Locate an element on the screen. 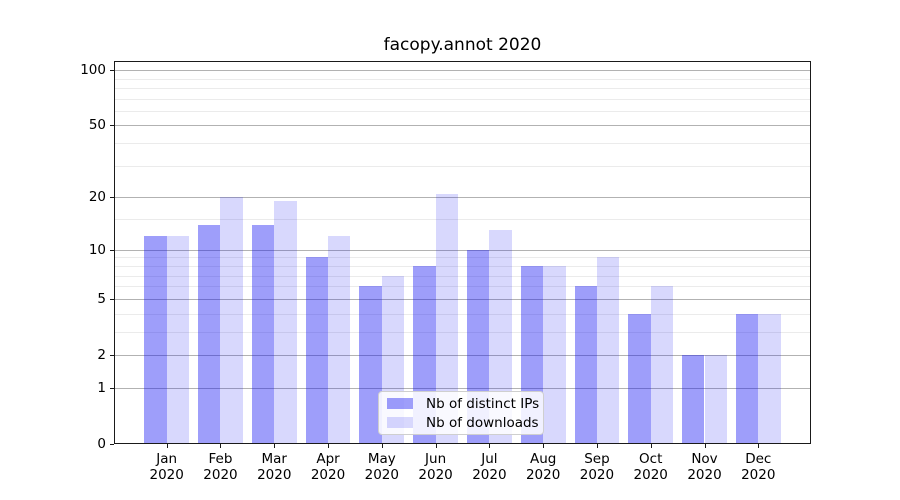 The width and height of the screenshot is (900, 500). x-tick-mark-oct is located at coordinates (651, 446).